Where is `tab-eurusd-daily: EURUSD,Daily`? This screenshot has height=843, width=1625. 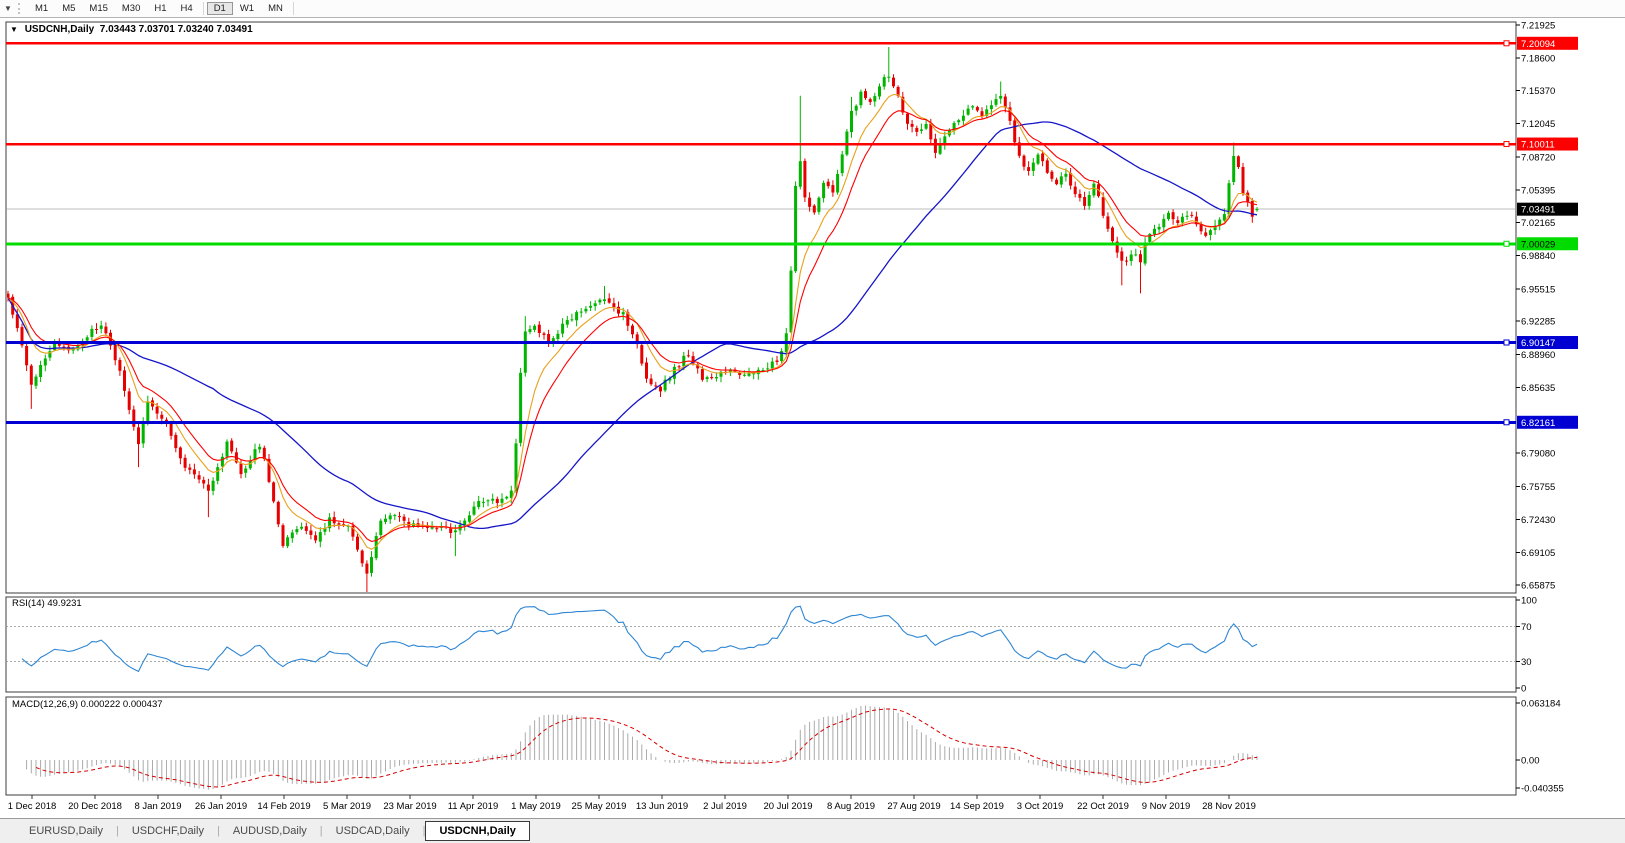
tab-eurusd-daily: EURUSD,Daily is located at coordinates (66, 831).